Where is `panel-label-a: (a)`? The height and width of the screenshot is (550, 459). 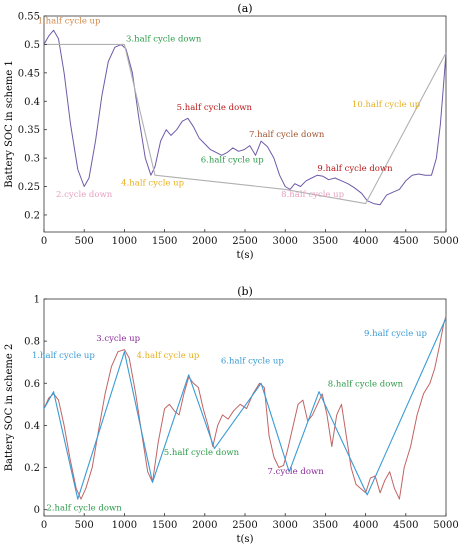
panel-label-a: (a) is located at coordinates (244, 8).